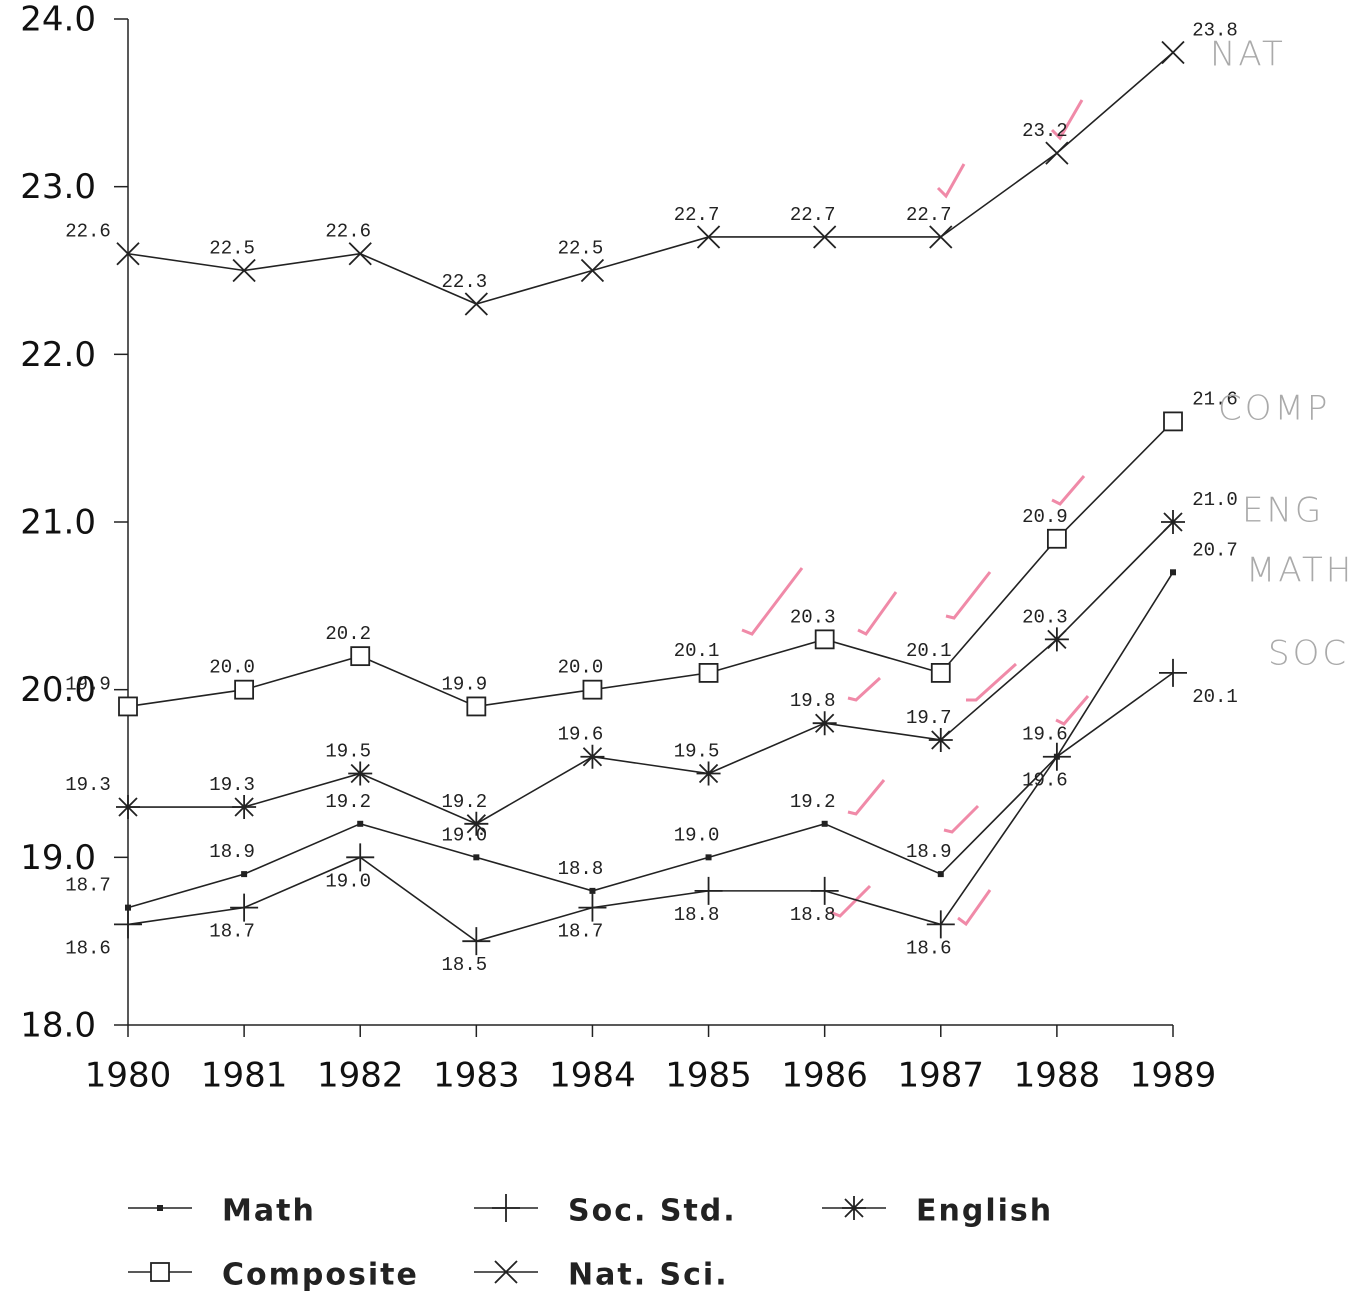  What do you see at coordinates (465, 965) in the screenshot?
I see `data-label: 18.5` at bounding box center [465, 965].